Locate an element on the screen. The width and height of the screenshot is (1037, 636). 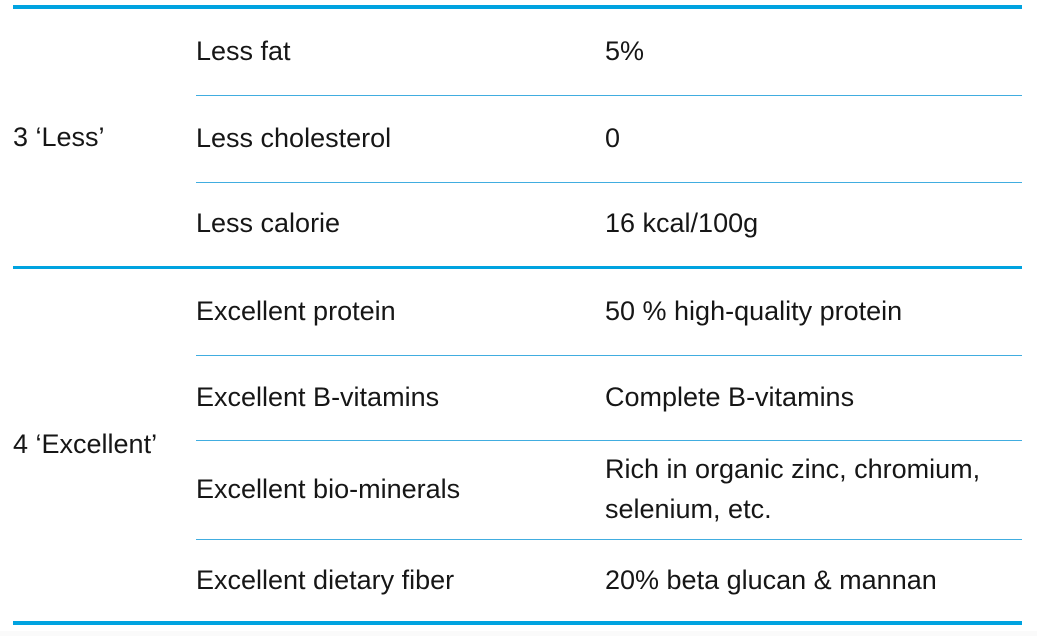
value-cell: Complete B-vitamins is located at coordinates (813, 397).